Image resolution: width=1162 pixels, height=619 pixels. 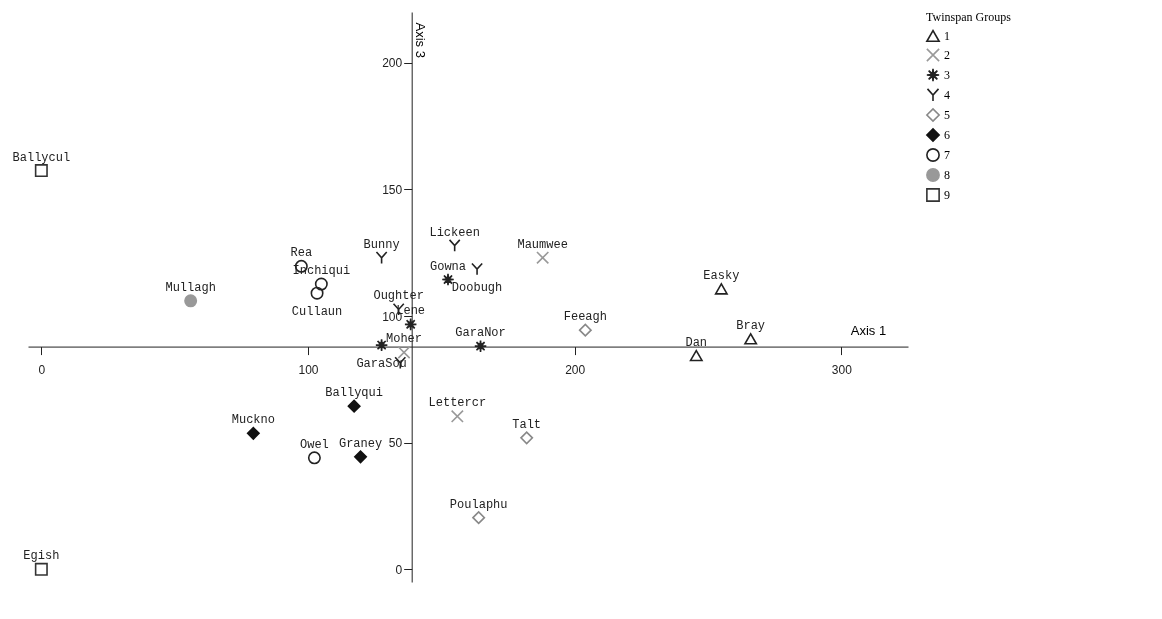 What do you see at coordinates (190, 287) in the screenshot?
I see `annotation: Mullagh` at bounding box center [190, 287].